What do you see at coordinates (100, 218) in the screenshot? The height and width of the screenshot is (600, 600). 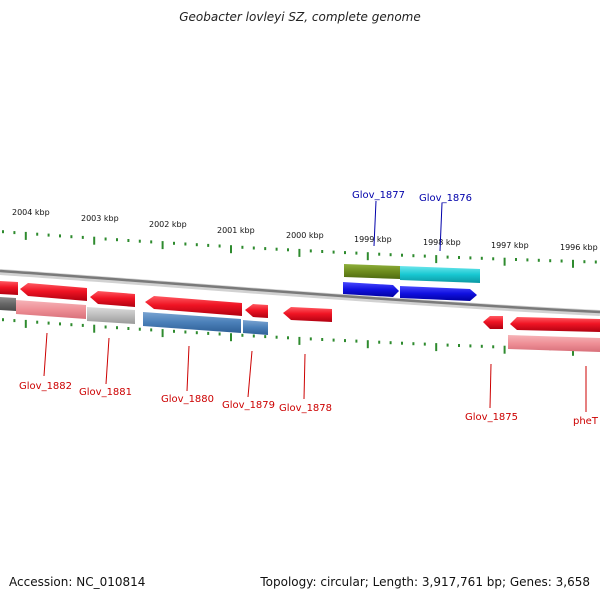 I see `scale-label: 2003 kbp` at bounding box center [100, 218].